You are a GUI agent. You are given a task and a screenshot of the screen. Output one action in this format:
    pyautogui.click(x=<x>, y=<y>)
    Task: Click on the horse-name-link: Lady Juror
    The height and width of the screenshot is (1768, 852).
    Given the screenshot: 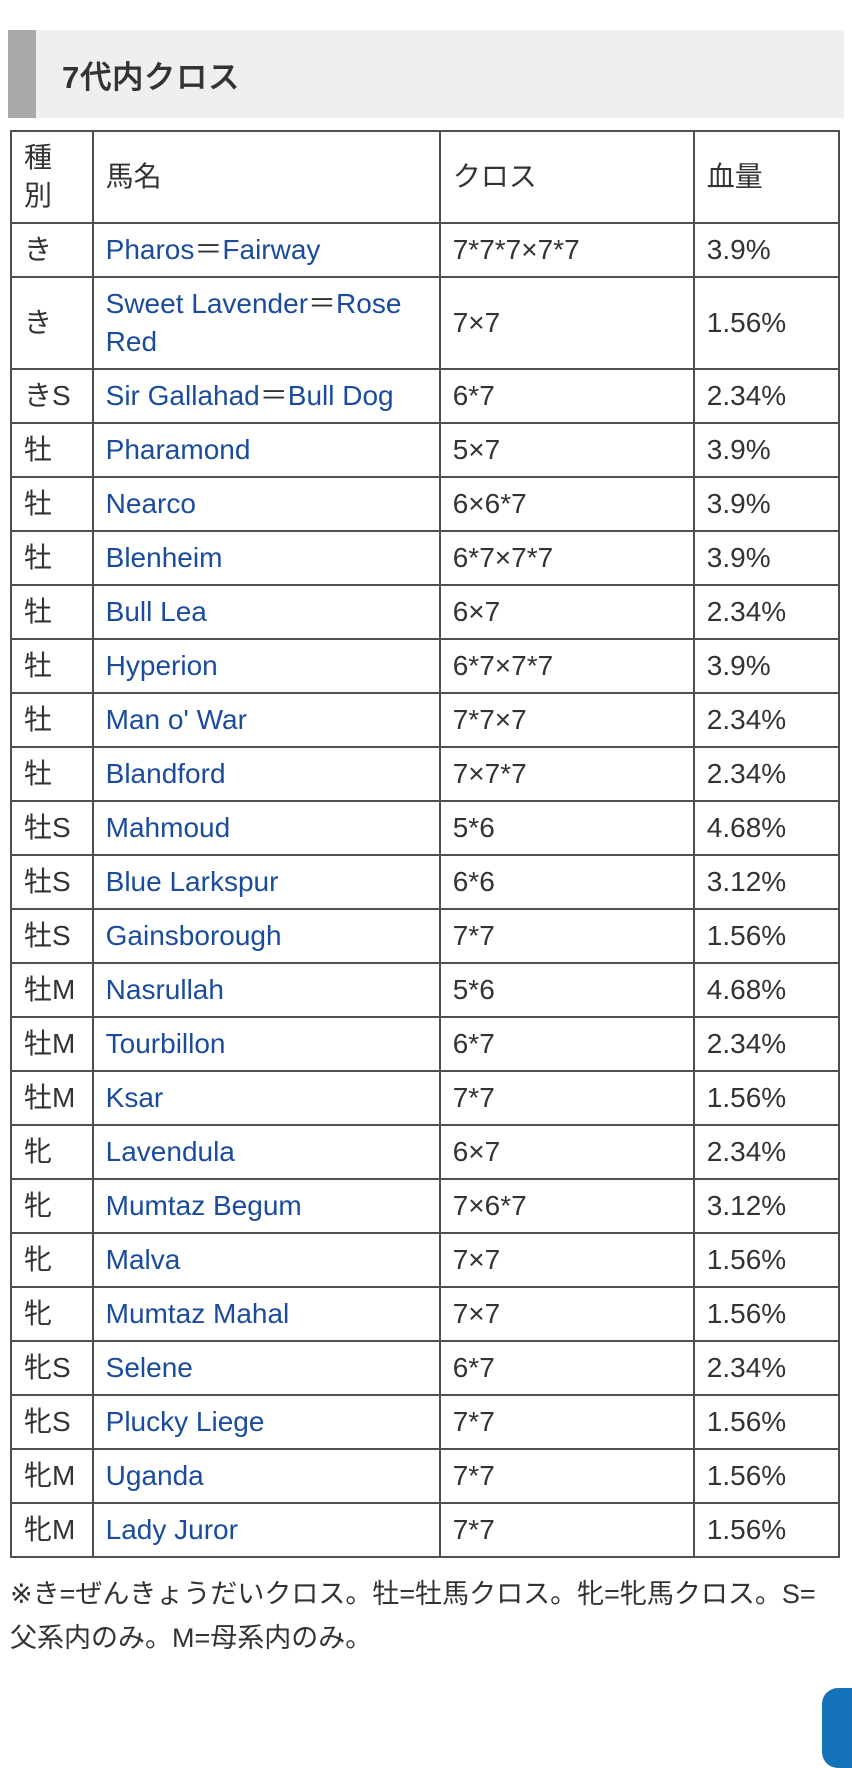 What is the action you would take?
    pyautogui.click(x=171, y=1529)
    